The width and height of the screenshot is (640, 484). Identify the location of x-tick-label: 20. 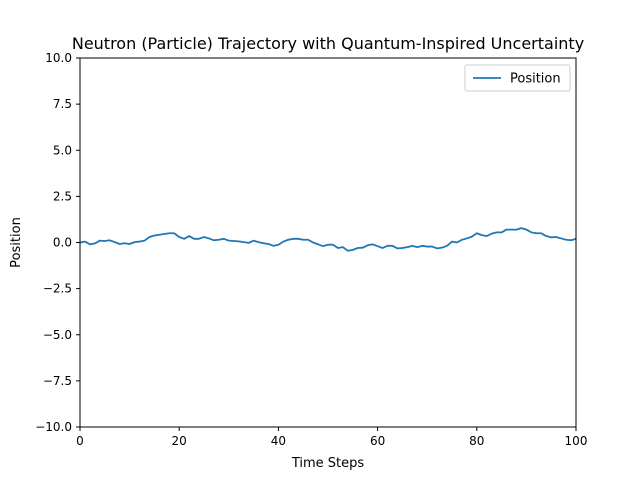
(179, 441).